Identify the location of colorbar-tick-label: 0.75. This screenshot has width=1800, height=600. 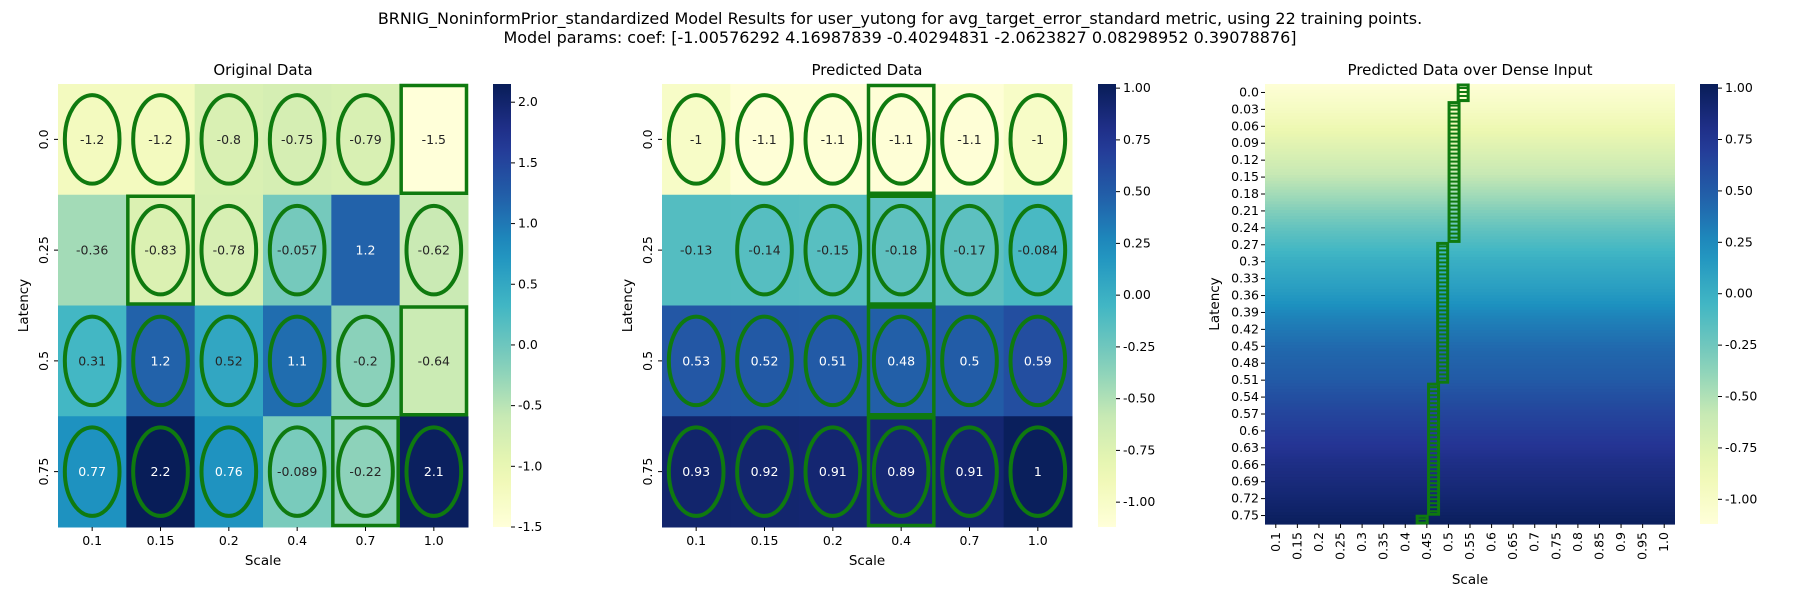
(1739, 139).